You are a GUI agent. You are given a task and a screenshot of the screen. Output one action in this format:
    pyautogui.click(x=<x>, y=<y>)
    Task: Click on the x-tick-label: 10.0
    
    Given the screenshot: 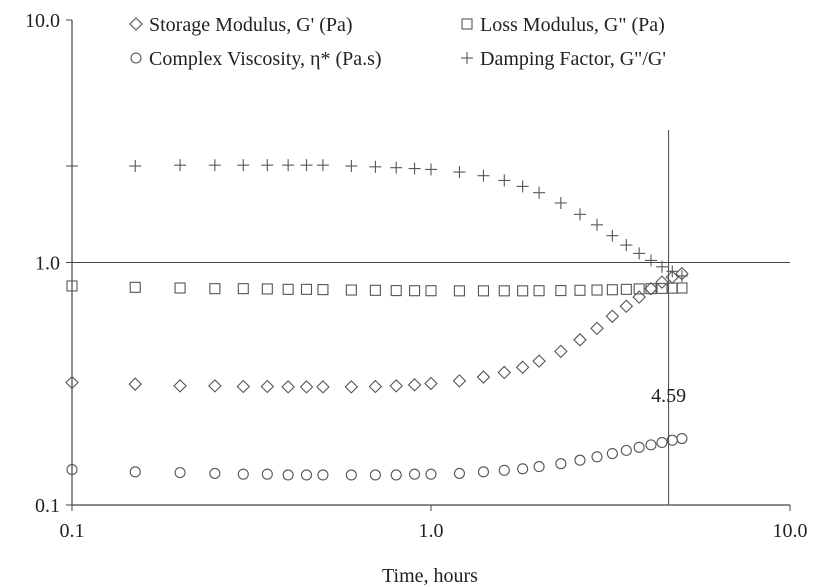 What is the action you would take?
    pyautogui.click(x=790, y=531)
    